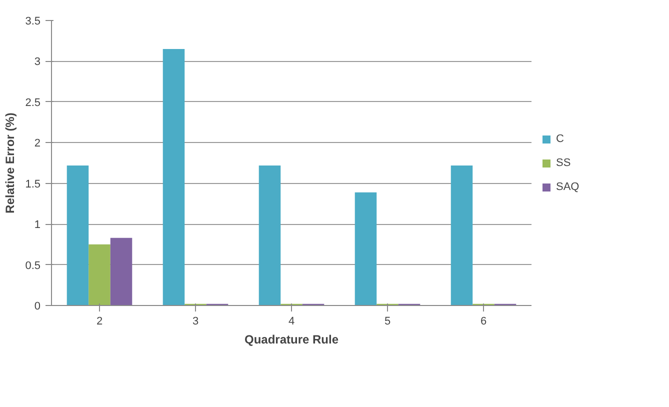 The height and width of the screenshot is (407, 669). Describe the element at coordinates (10, 163) in the screenshot. I see `y-axis-title: Relative Error (%)` at that location.